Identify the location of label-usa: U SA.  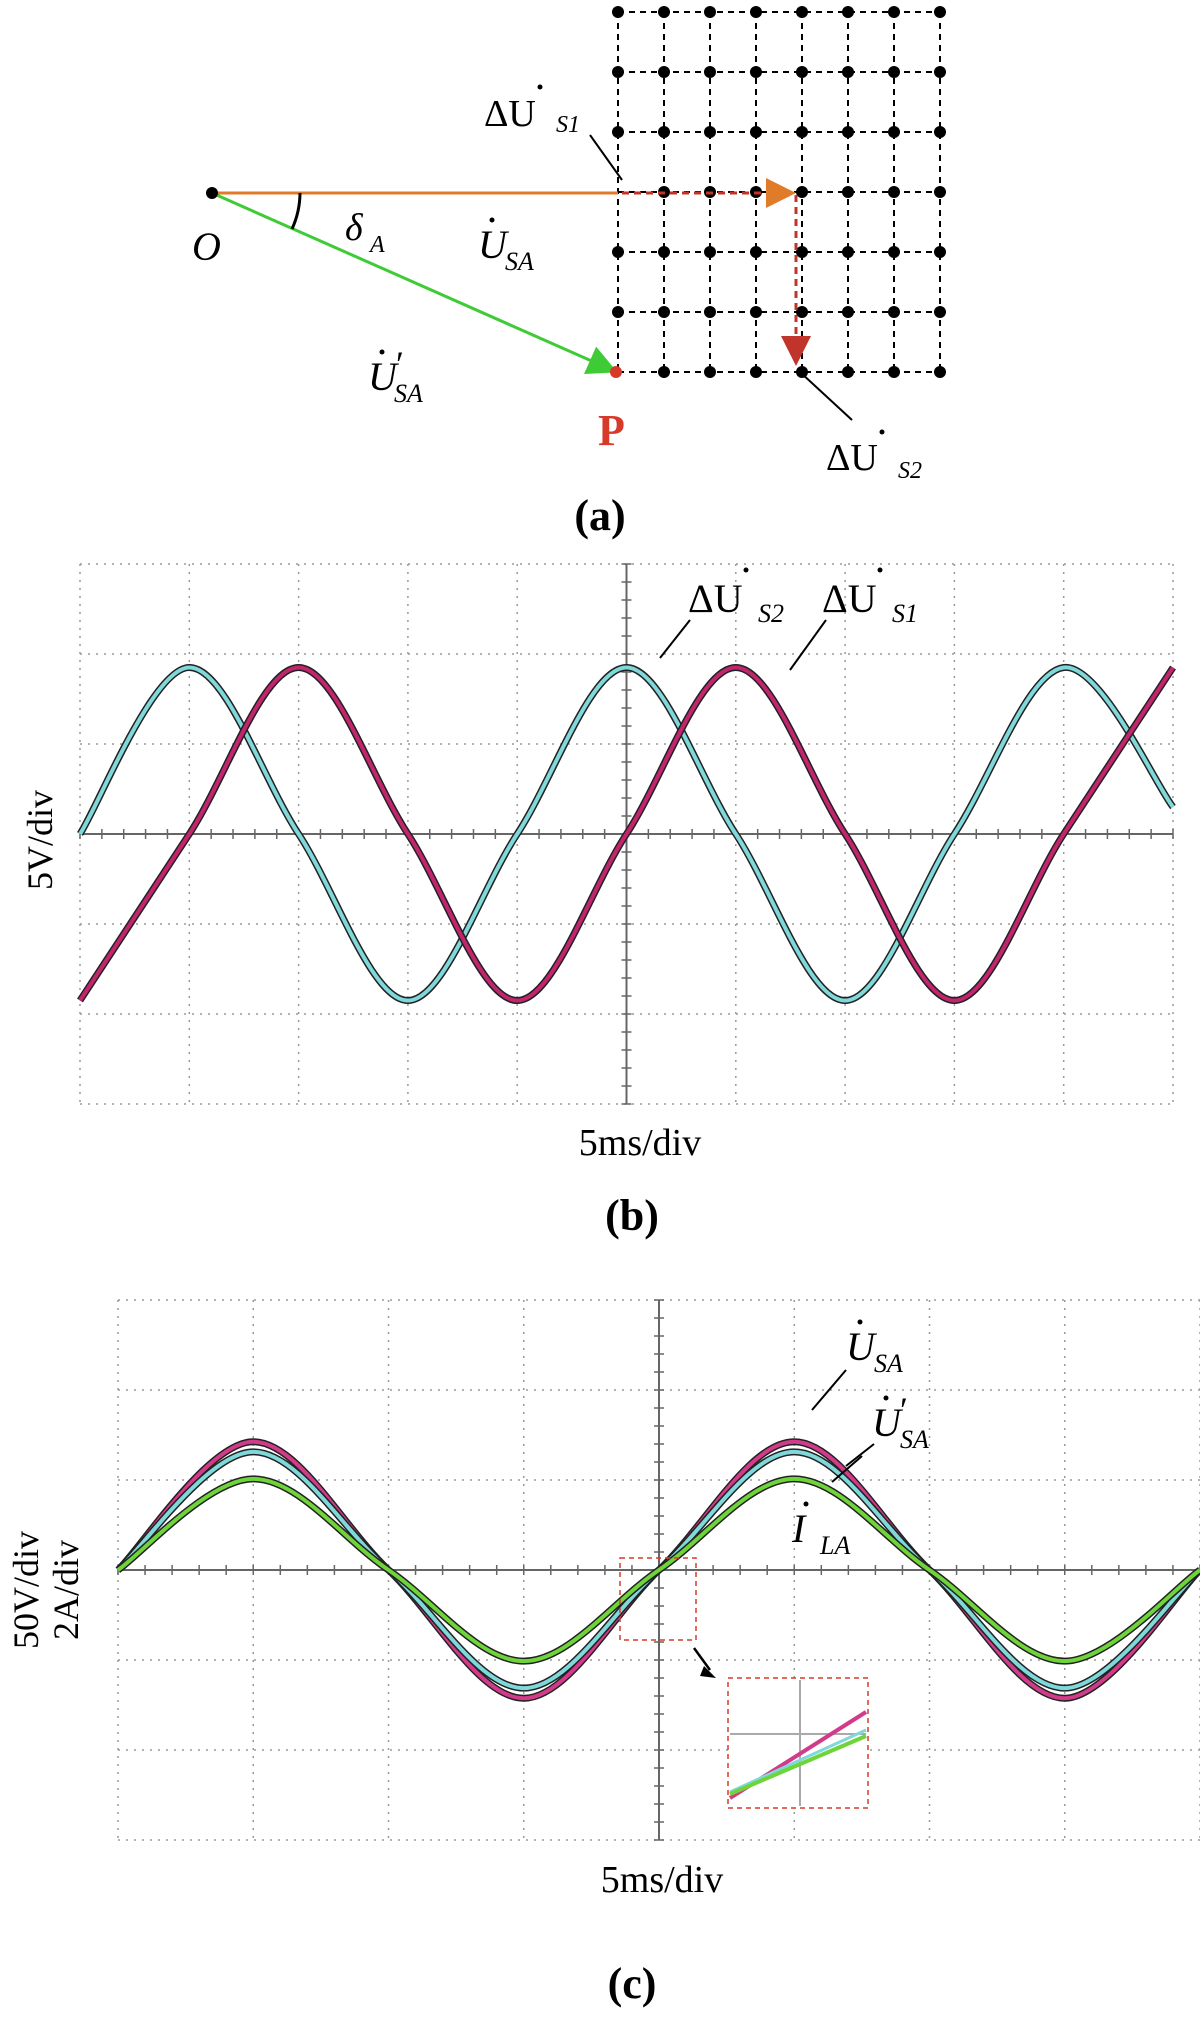
(506, 246).